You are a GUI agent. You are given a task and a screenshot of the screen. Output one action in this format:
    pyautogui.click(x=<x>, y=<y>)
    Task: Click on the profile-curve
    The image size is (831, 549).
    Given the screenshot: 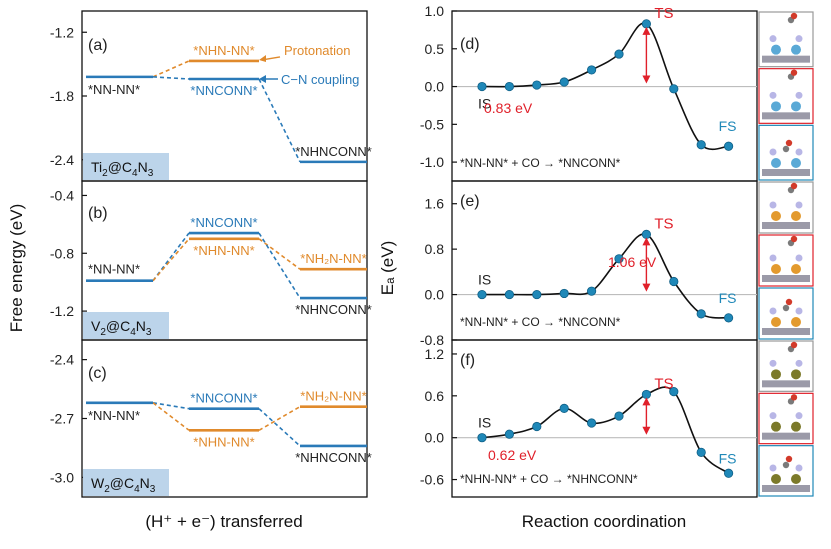 What is the action you would take?
    pyautogui.click(x=605, y=86)
    